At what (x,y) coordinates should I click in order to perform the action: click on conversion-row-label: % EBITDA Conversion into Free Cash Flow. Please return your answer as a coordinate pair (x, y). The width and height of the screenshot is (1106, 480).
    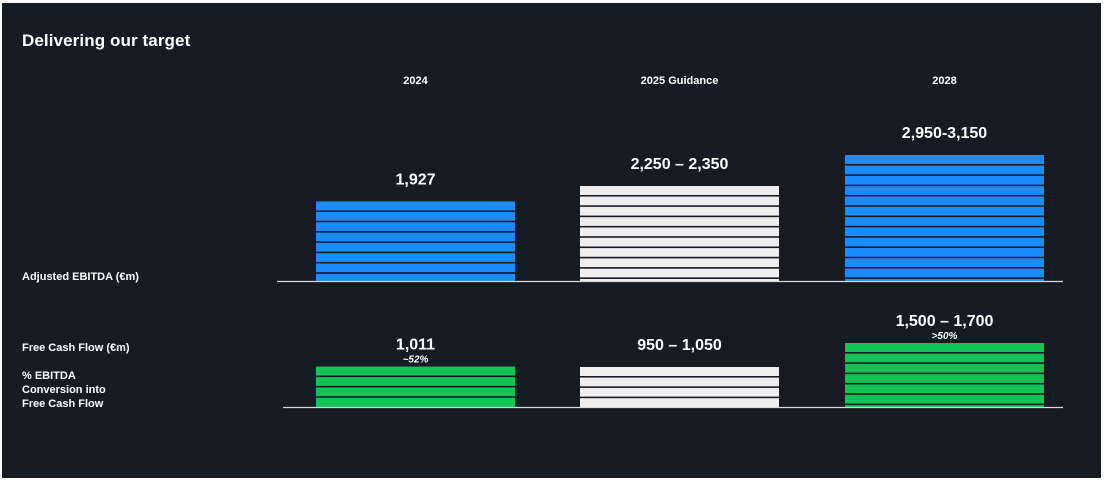
    Looking at the image, I should click on (64, 390).